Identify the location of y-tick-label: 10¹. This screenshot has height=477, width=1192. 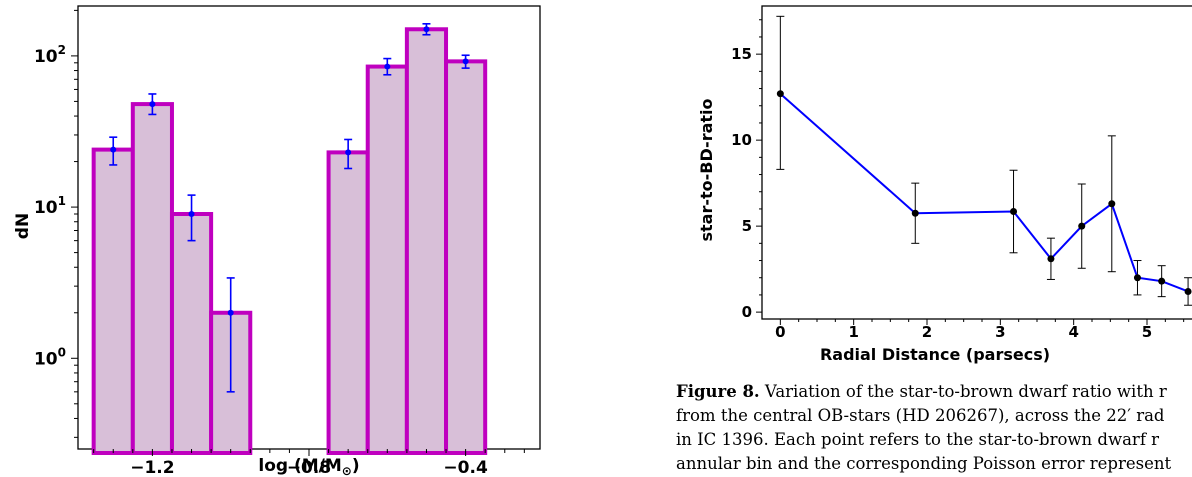
(50, 206).